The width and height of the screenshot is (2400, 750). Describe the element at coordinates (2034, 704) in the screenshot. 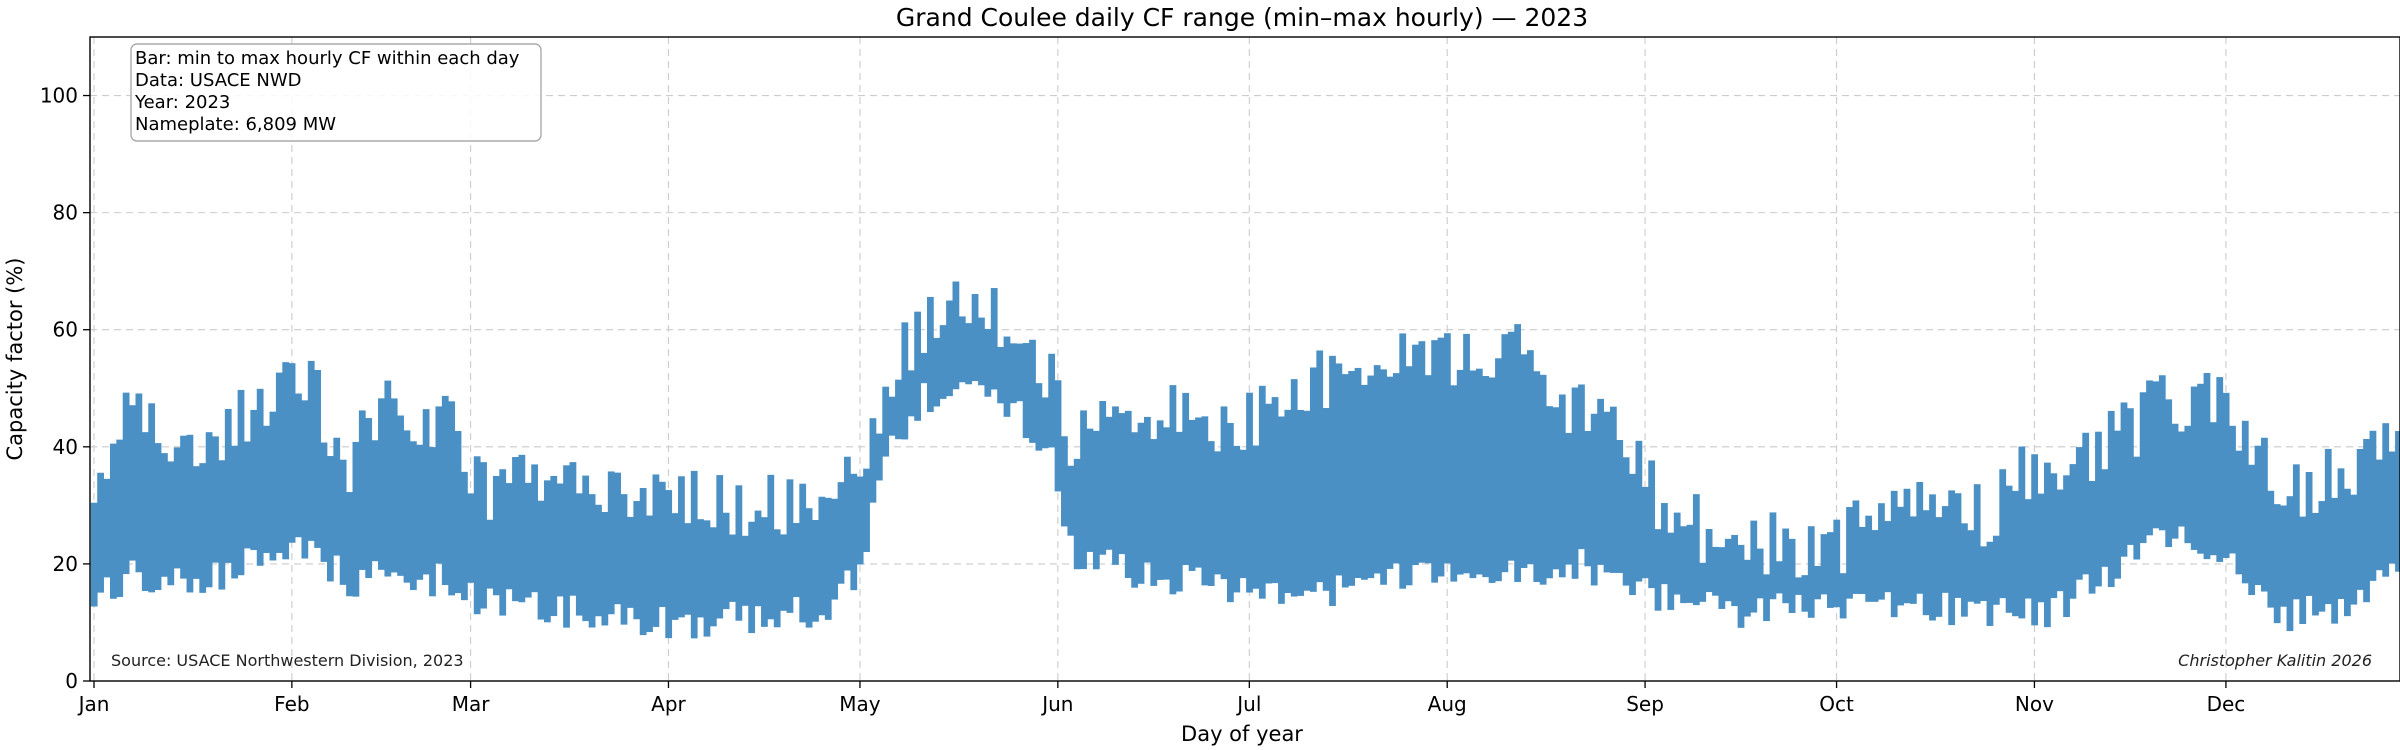

I see `x-tick-label: Nov` at that location.